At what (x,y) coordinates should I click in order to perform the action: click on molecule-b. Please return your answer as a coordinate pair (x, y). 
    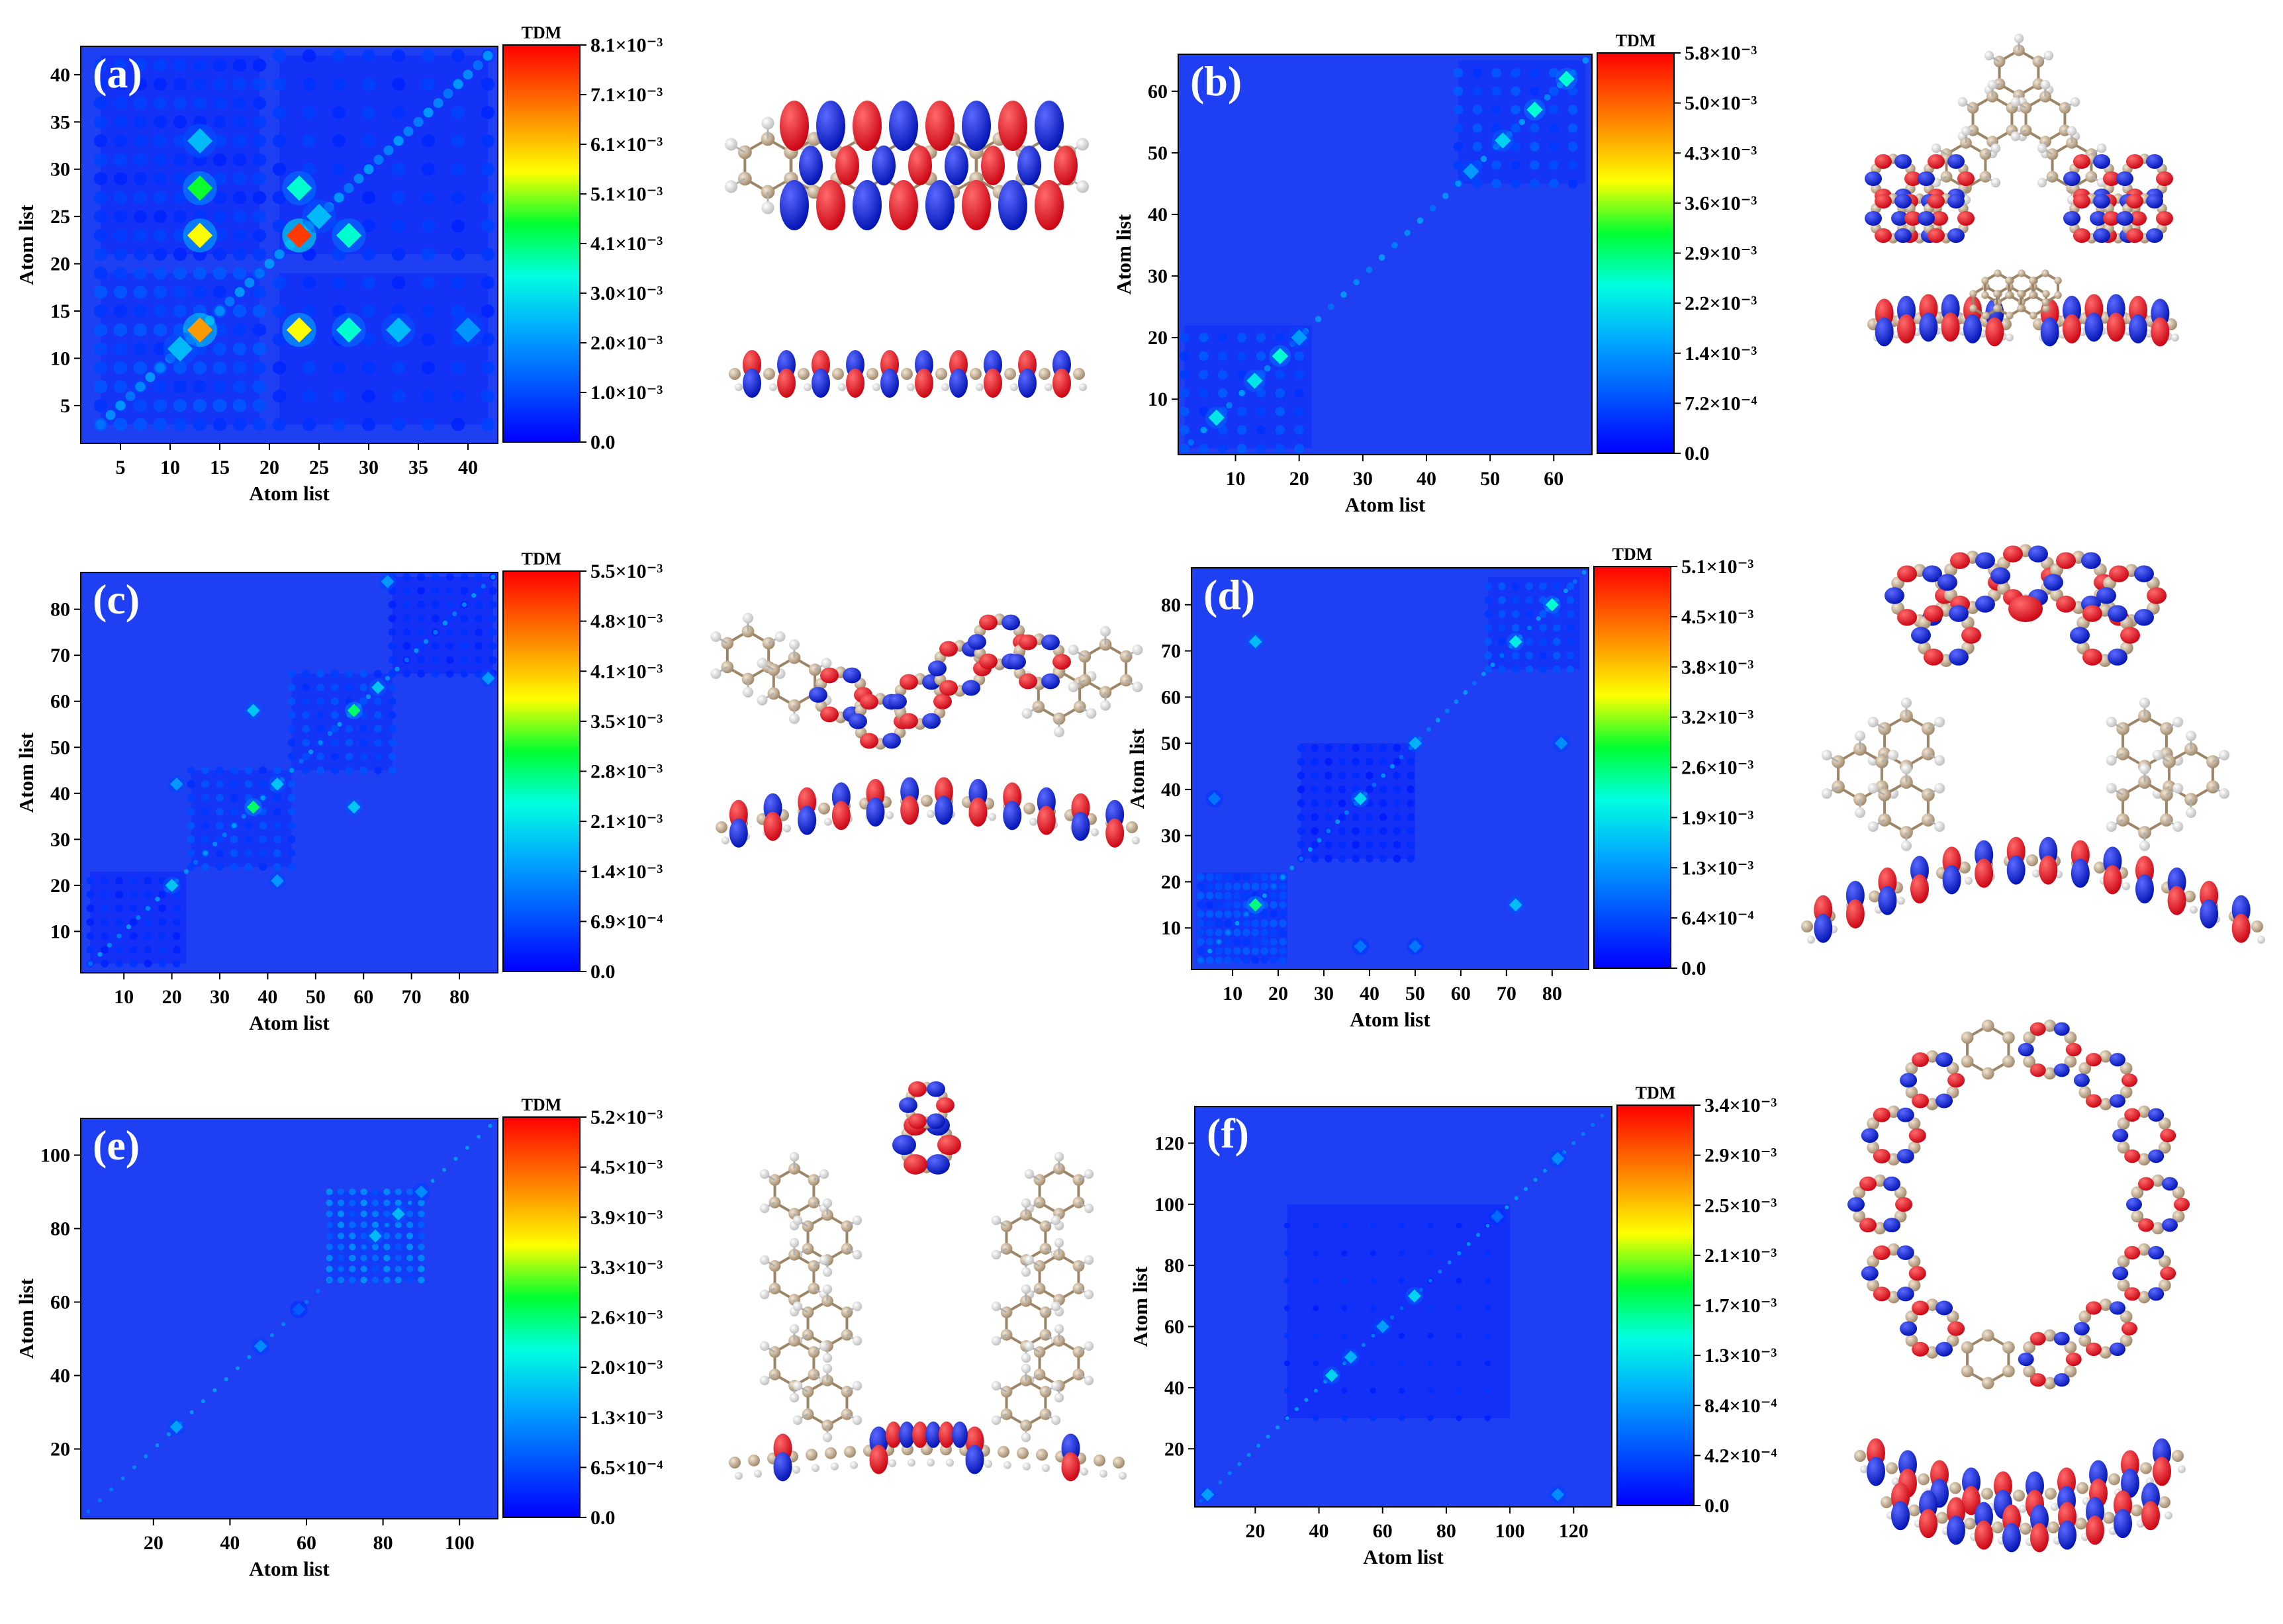
    Looking at the image, I should click on (2022, 190).